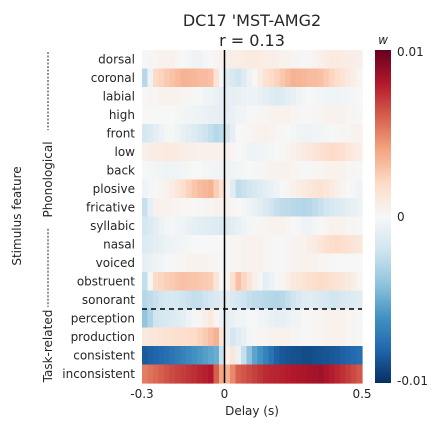  Describe the element at coordinates (119, 244) in the screenshot. I see `row-label-nasal: nasal` at that location.